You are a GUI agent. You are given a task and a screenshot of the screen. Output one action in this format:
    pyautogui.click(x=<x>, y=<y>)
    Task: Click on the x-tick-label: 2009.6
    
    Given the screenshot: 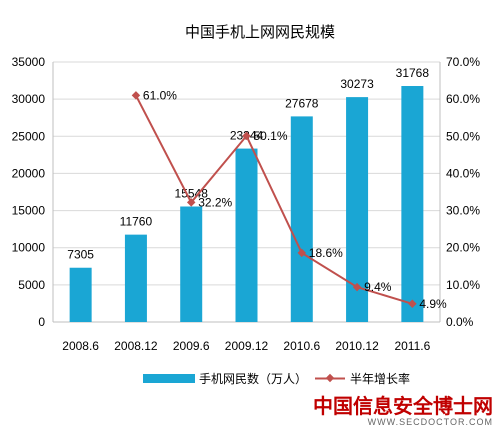 What is the action you would take?
    pyautogui.click(x=191, y=346)
    